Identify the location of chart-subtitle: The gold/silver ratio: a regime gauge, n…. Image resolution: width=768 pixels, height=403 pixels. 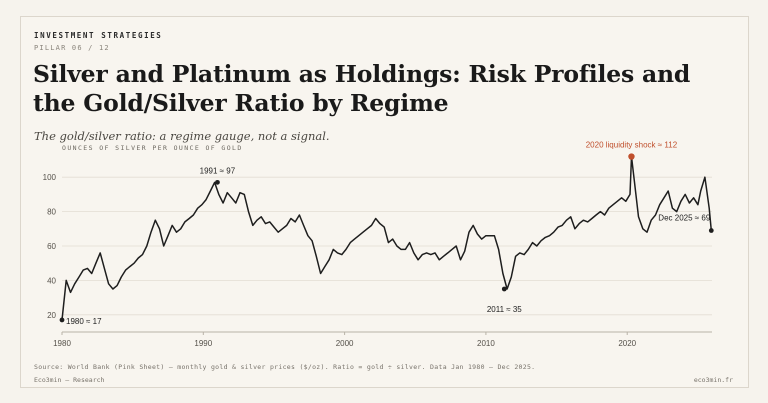
(182, 136).